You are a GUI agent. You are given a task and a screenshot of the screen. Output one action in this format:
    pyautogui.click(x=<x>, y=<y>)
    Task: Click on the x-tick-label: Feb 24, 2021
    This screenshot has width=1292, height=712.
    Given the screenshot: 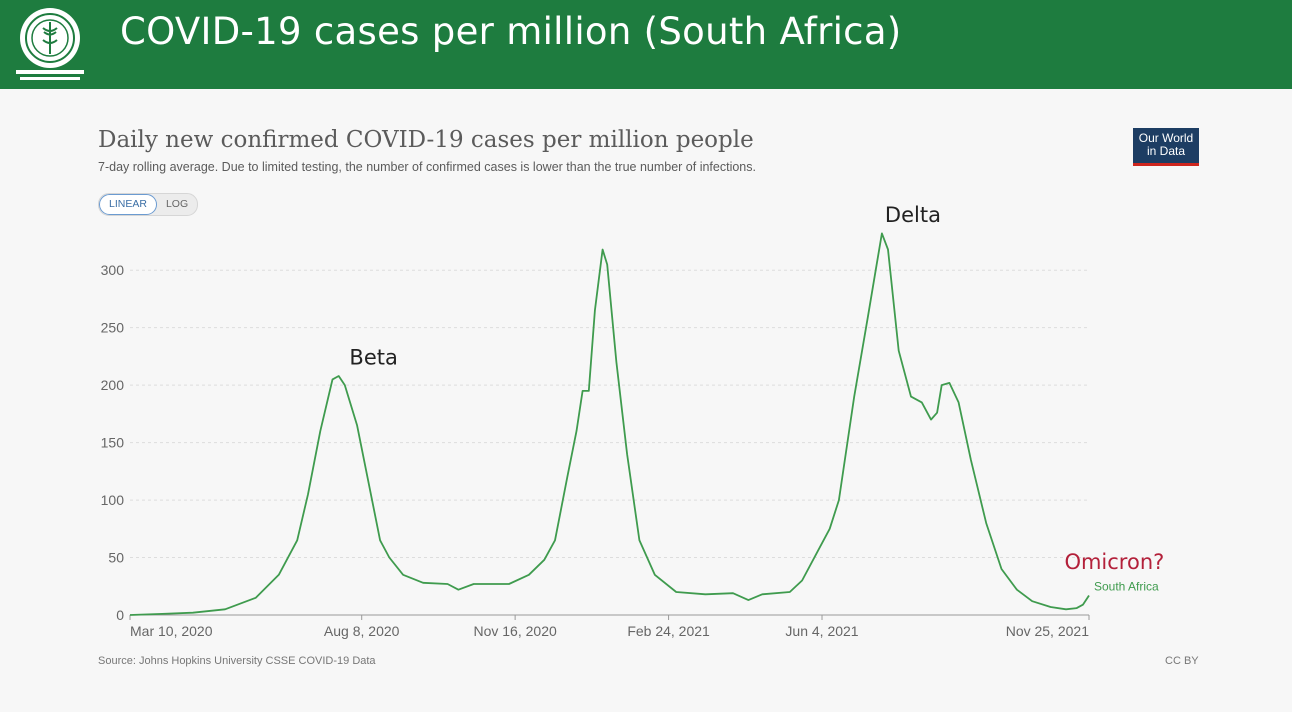 What is the action you would take?
    pyautogui.click(x=668, y=631)
    